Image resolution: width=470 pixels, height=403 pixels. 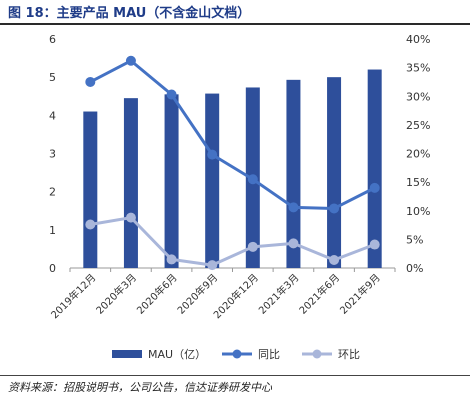 What do you see at coordinates (418, 211) in the screenshot?
I see `right-tick-label: 10%` at bounding box center [418, 211].